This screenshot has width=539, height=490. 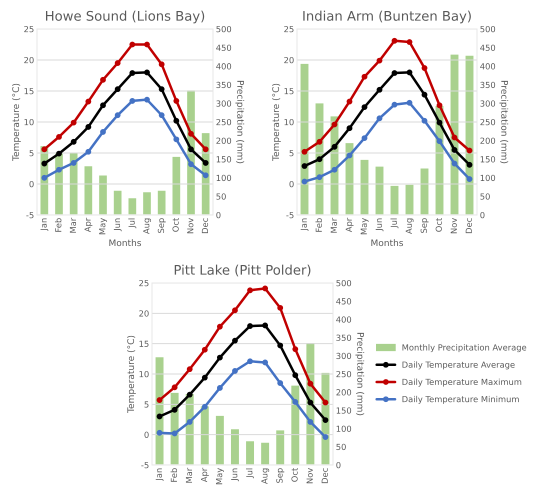 I want to click on y-axis-title: Temperature (°C), so click(x=276, y=122).